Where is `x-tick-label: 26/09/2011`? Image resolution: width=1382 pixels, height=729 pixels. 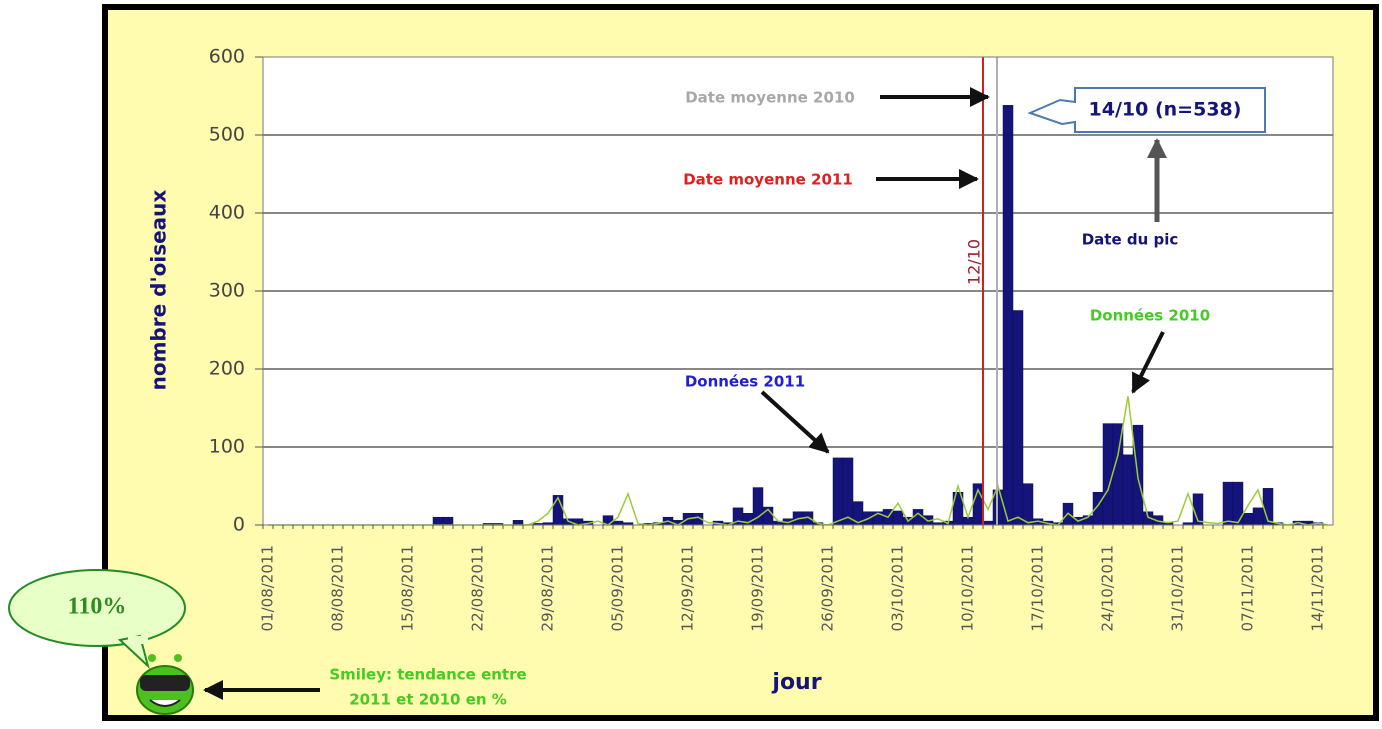 x-tick-label: 26/09/2011 is located at coordinates (828, 588).